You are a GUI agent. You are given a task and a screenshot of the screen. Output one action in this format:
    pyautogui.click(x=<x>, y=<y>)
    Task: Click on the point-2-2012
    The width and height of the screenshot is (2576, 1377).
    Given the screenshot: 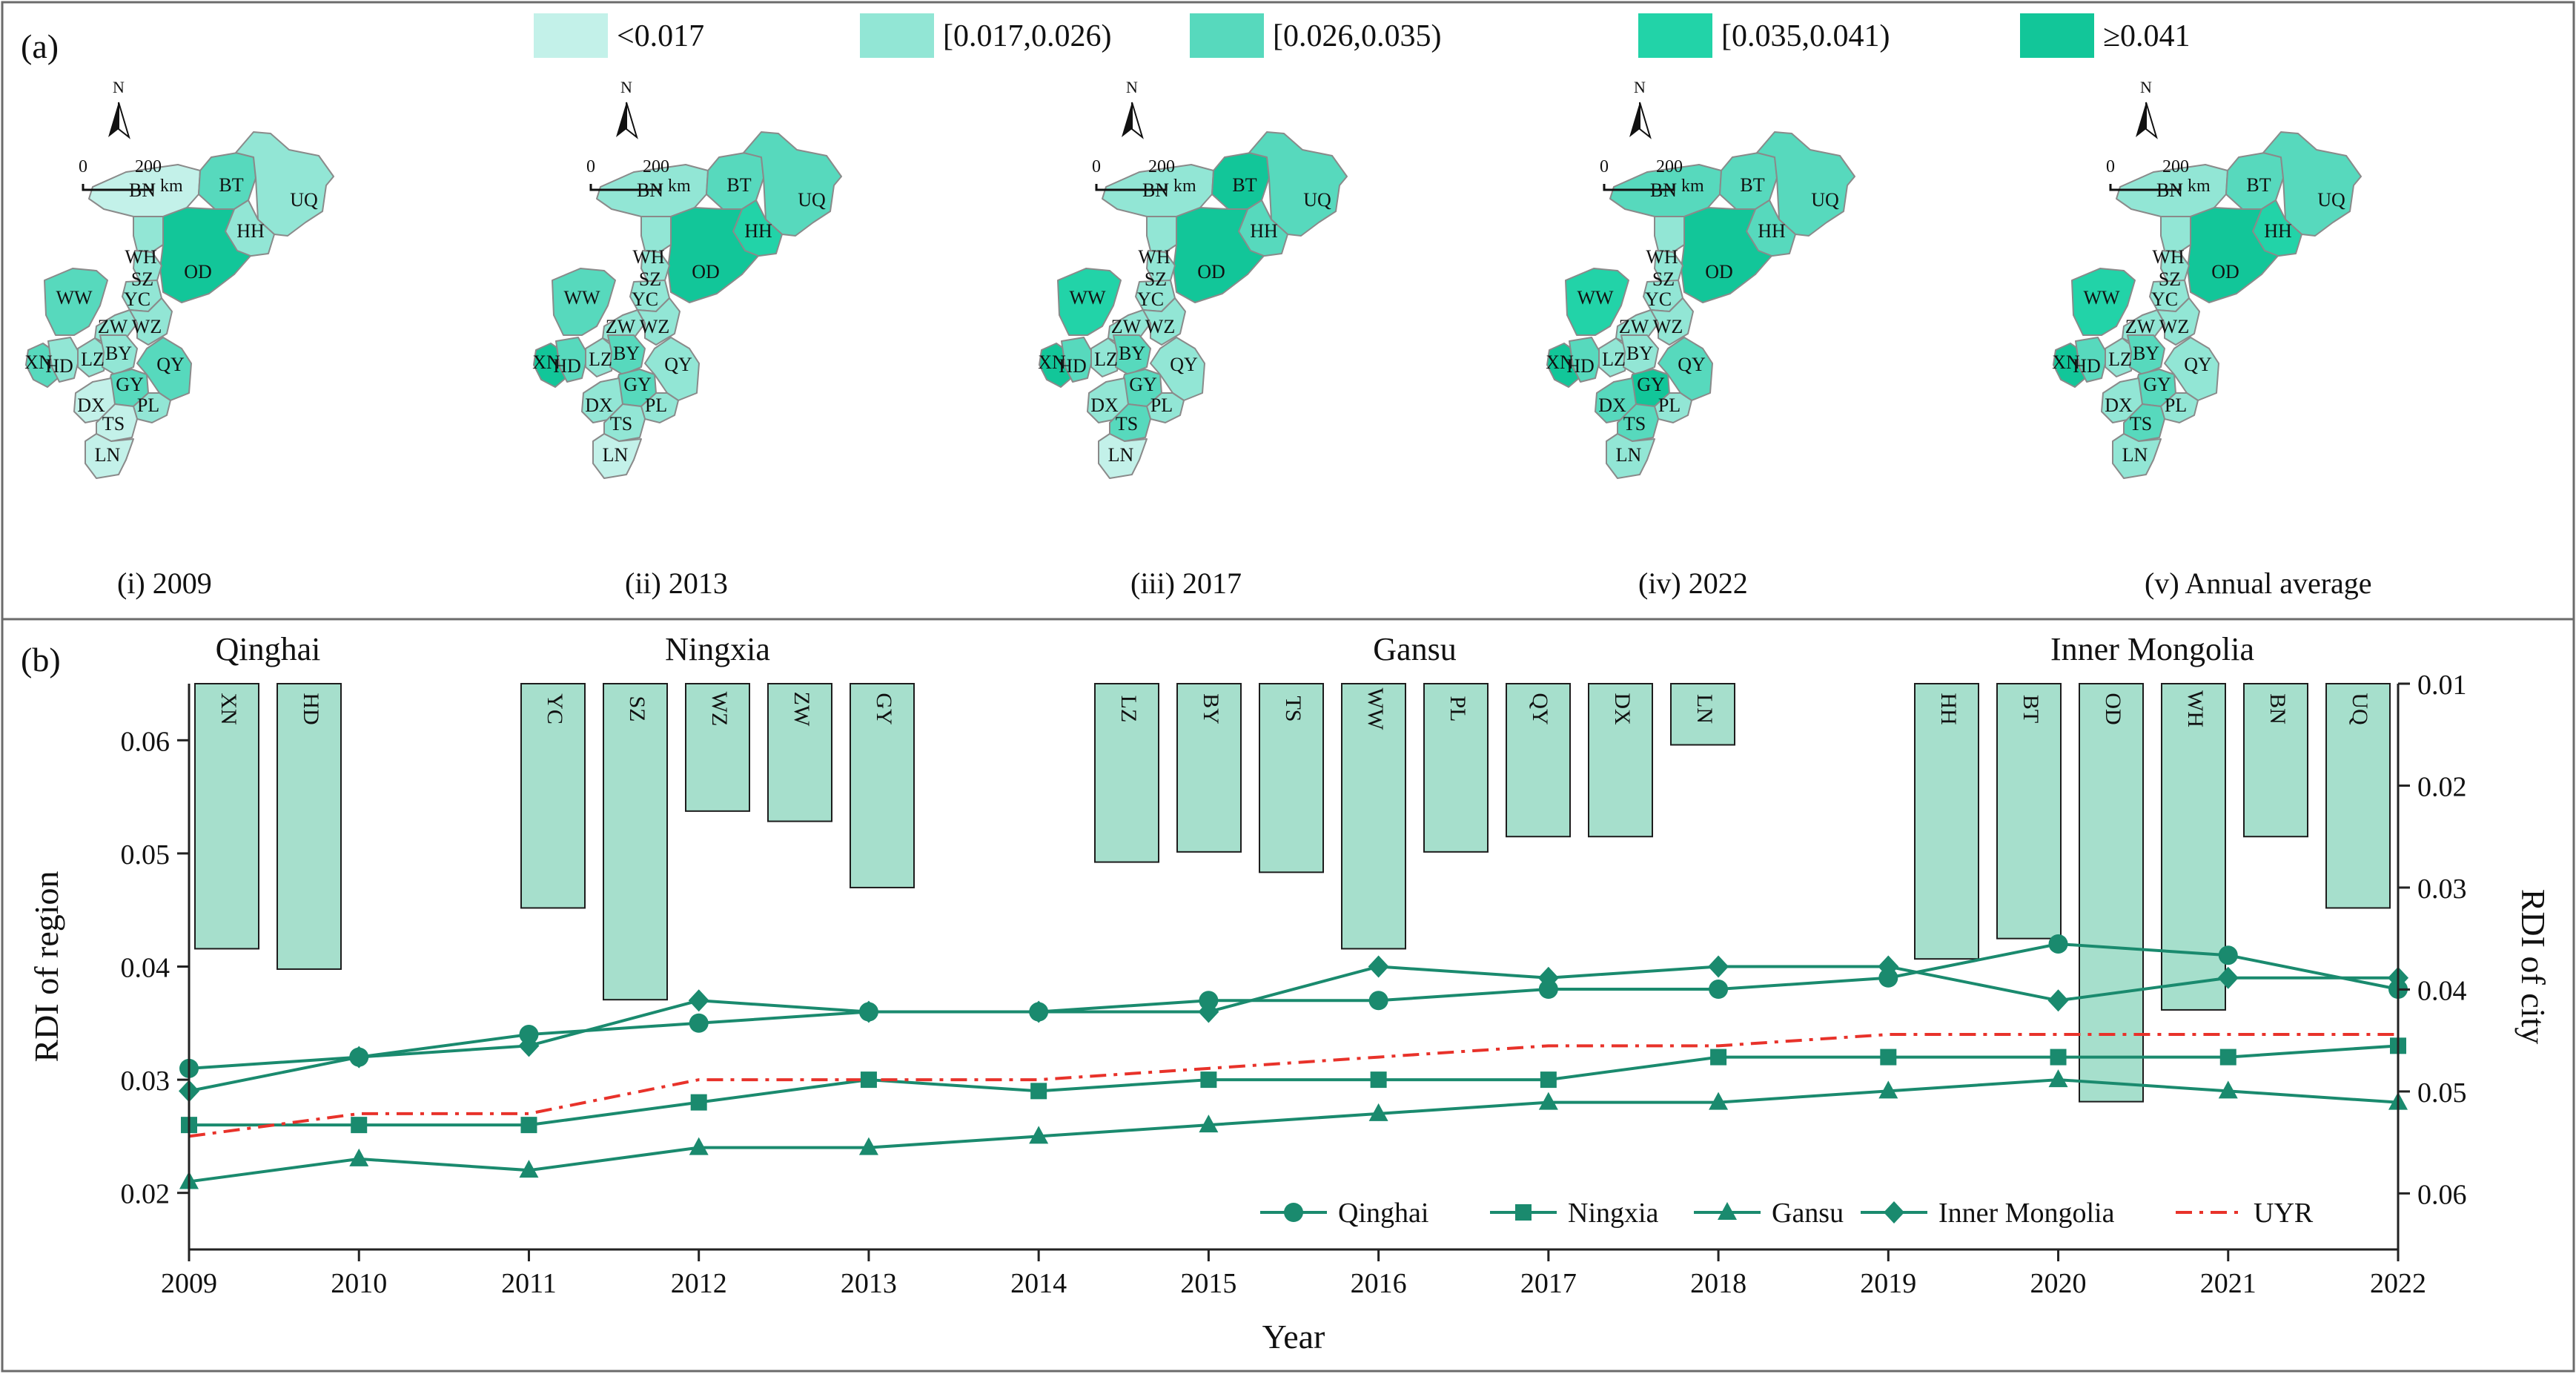 What is the action you would take?
    pyautogui.click(x=699, y=1146)
    